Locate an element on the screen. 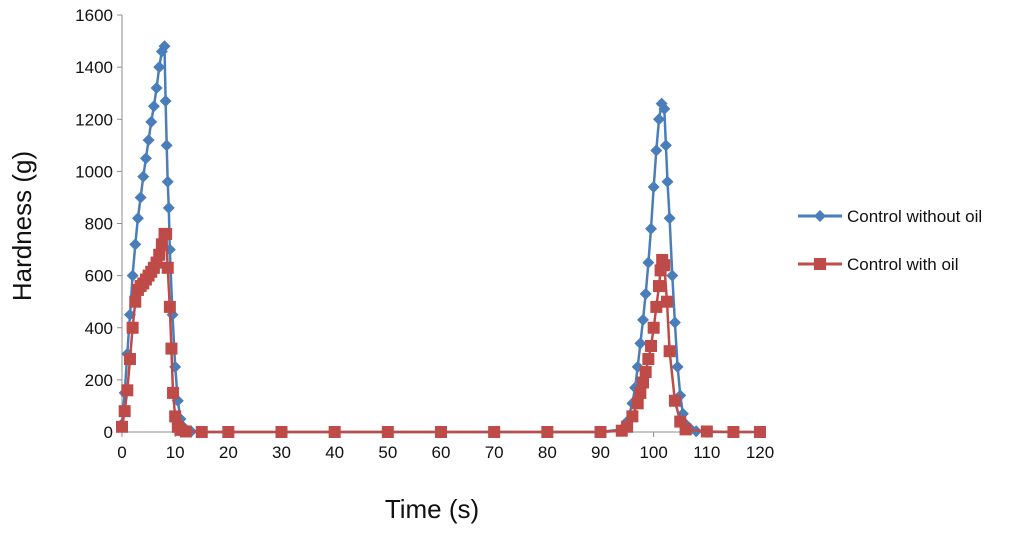  legend-label: Control without oil is located at coordinates (914, 216).